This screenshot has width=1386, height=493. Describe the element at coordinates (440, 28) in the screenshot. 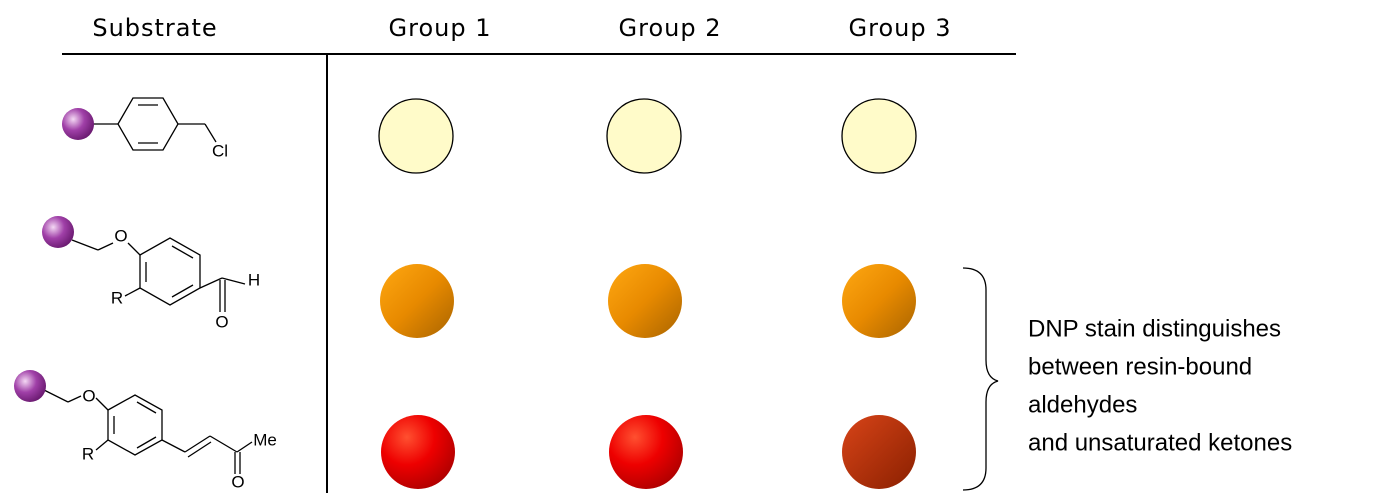

I see `column-header: Group 1` at that location.